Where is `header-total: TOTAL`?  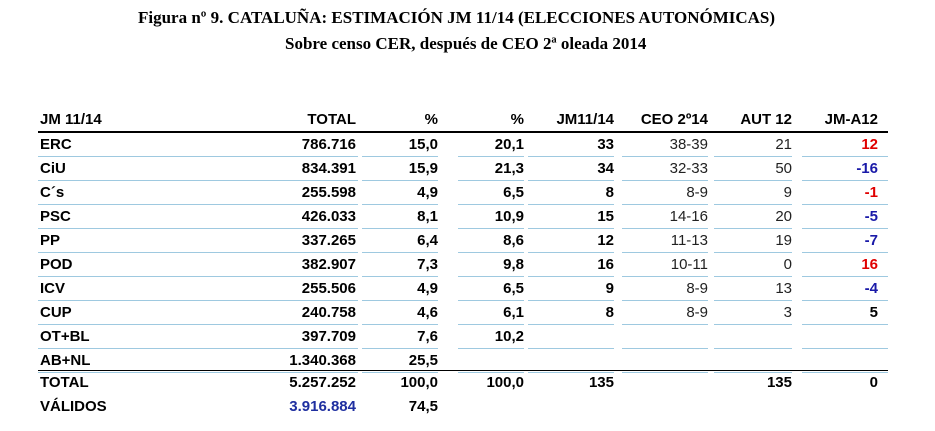
header-total: TOTAL is located at coordinates (331, 119).